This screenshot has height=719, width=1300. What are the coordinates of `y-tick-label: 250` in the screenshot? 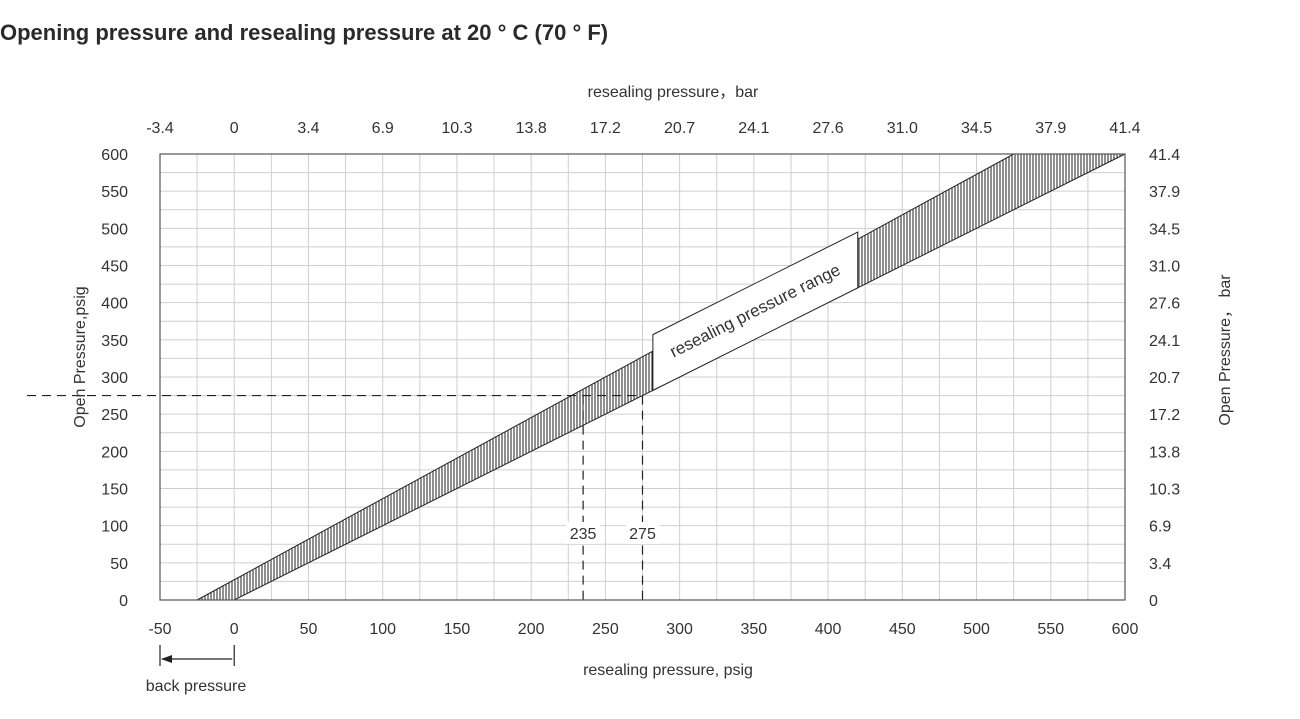 It's located at (114, 415).